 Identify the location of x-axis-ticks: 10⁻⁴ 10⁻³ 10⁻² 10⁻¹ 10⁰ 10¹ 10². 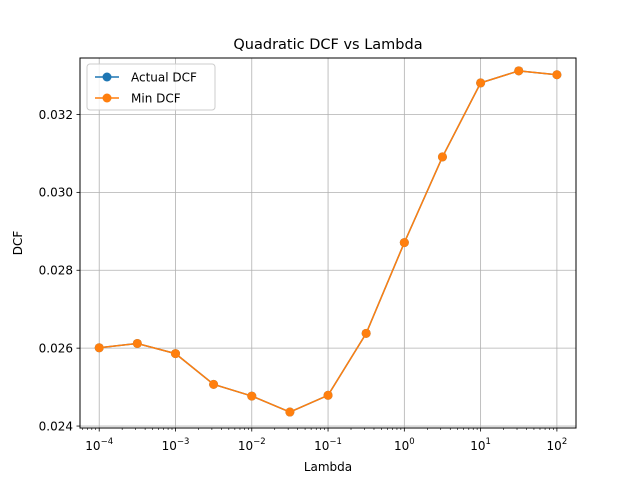
(324, 440).